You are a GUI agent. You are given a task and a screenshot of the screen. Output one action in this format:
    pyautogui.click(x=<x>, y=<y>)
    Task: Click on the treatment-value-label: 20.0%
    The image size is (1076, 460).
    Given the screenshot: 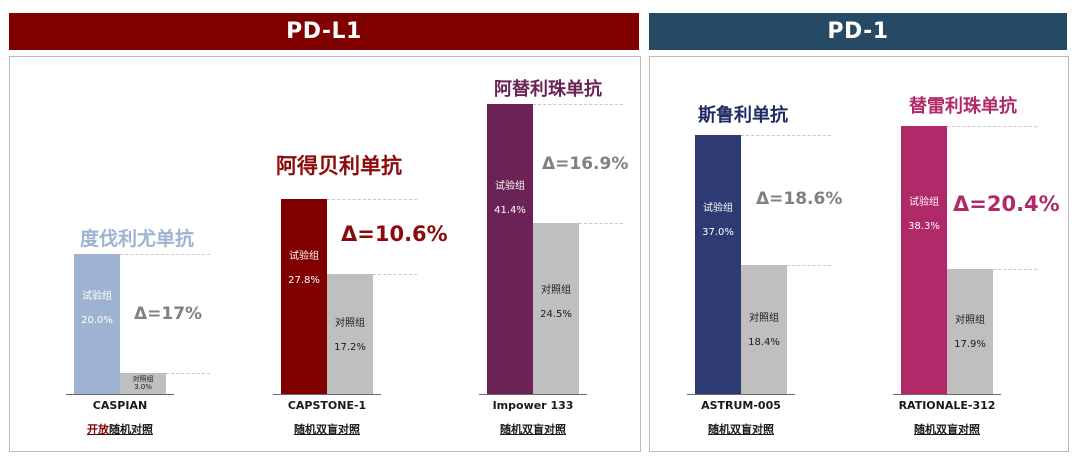 What is the action you would take?
    pyautogui.click(x=97, y=321)
    